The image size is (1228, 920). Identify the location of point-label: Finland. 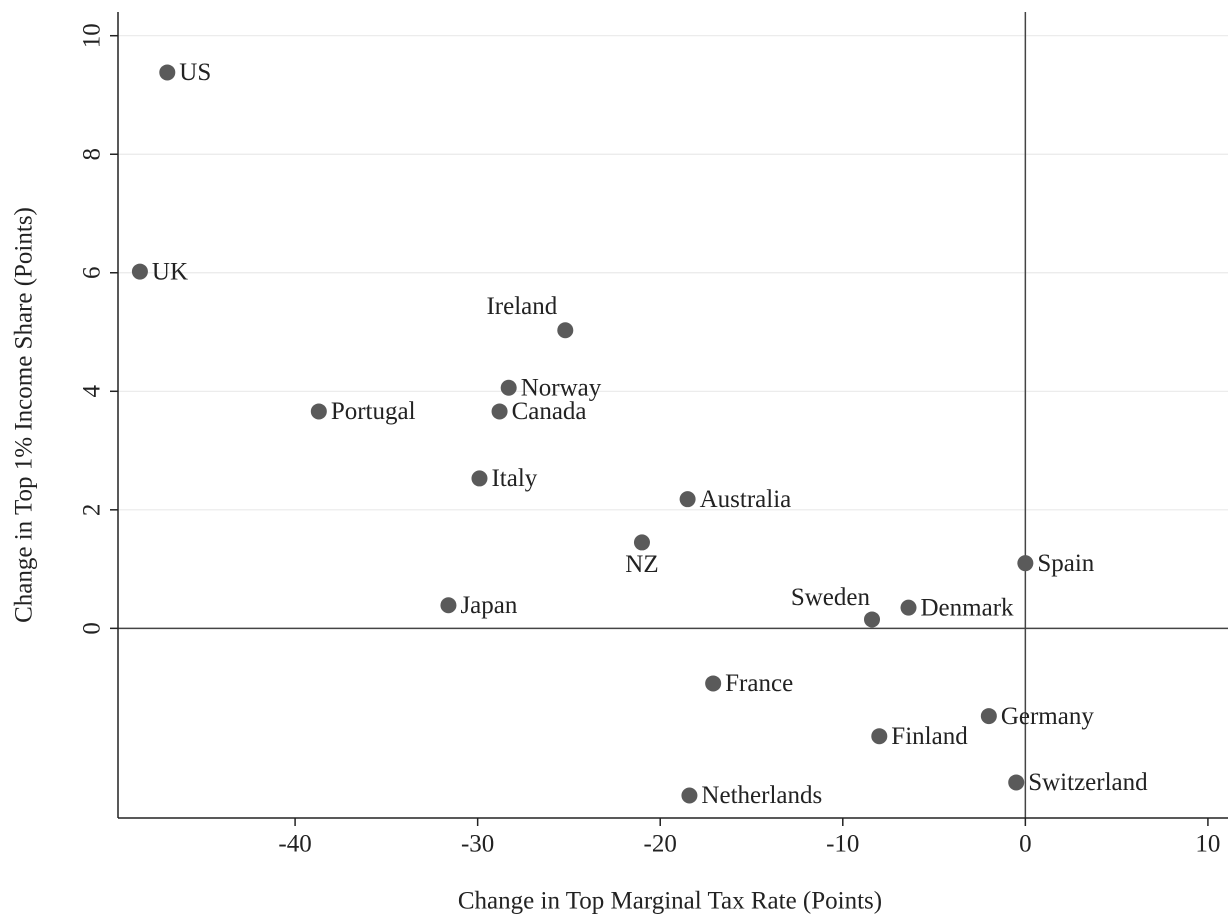
(929, 736).